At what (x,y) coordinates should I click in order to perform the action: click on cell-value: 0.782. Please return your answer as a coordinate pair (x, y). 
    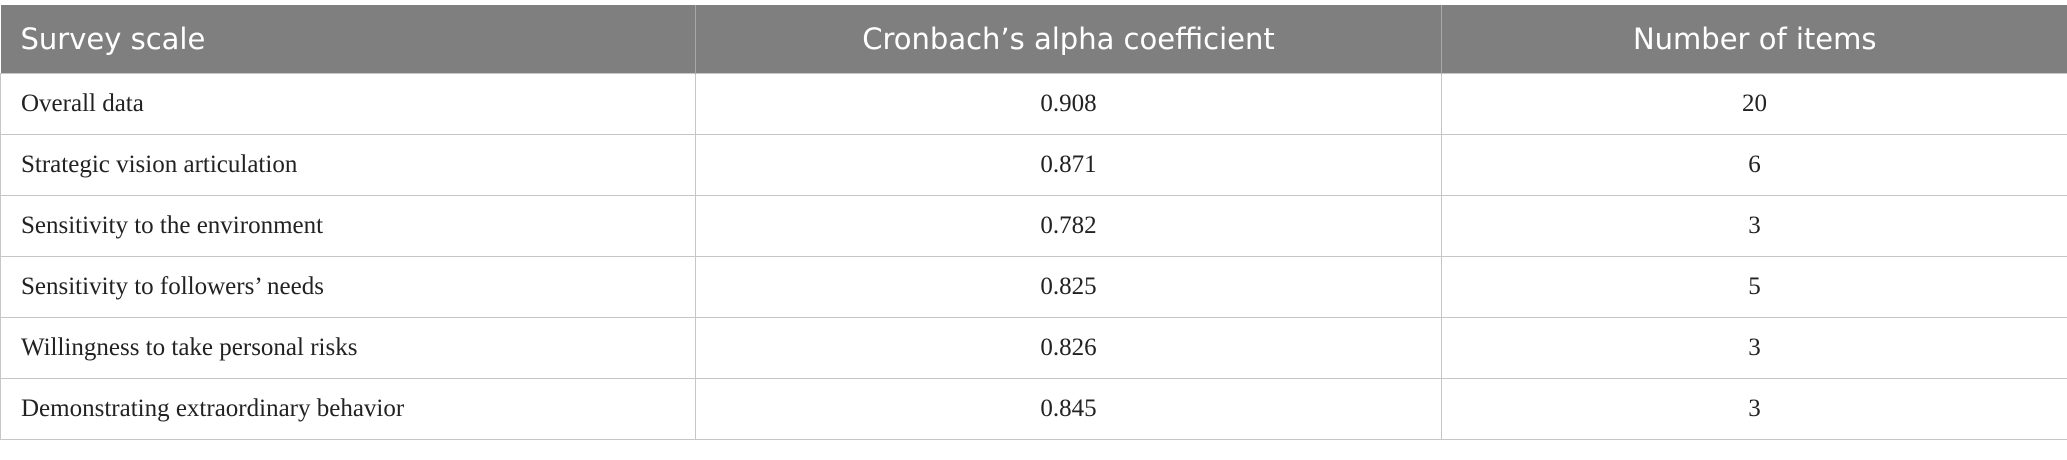
    Looking at the image, I should click on (1068, 226).